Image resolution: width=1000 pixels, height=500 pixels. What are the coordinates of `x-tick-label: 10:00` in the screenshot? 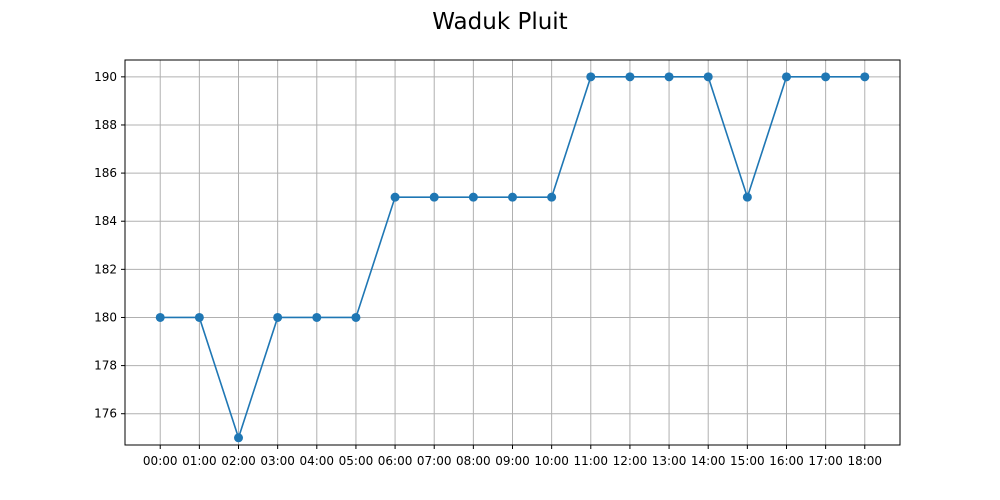 It's located at (551, 461).